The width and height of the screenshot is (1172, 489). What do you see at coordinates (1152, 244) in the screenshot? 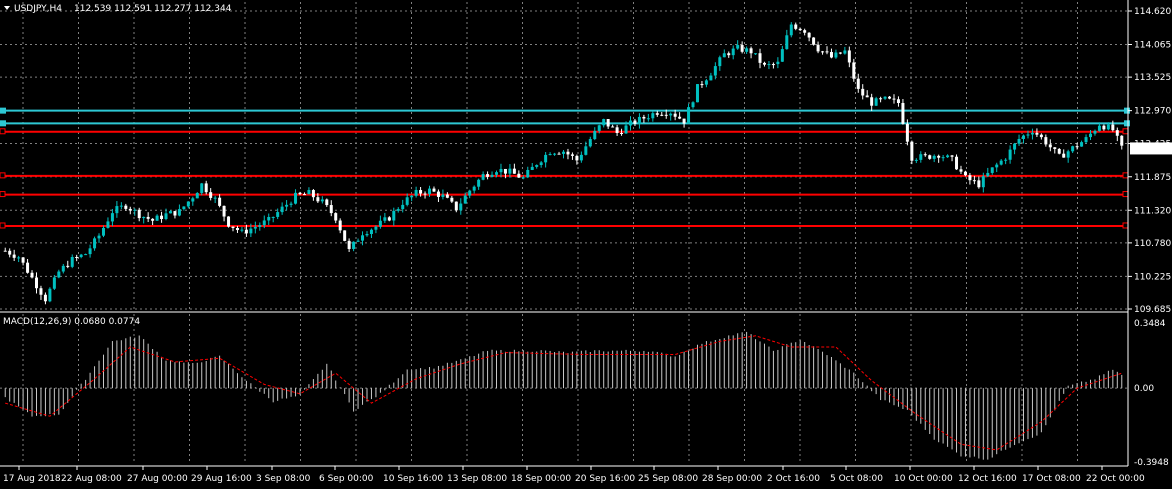
I see `price-tick-label: 110.780` at bounding box center [1152, 244].